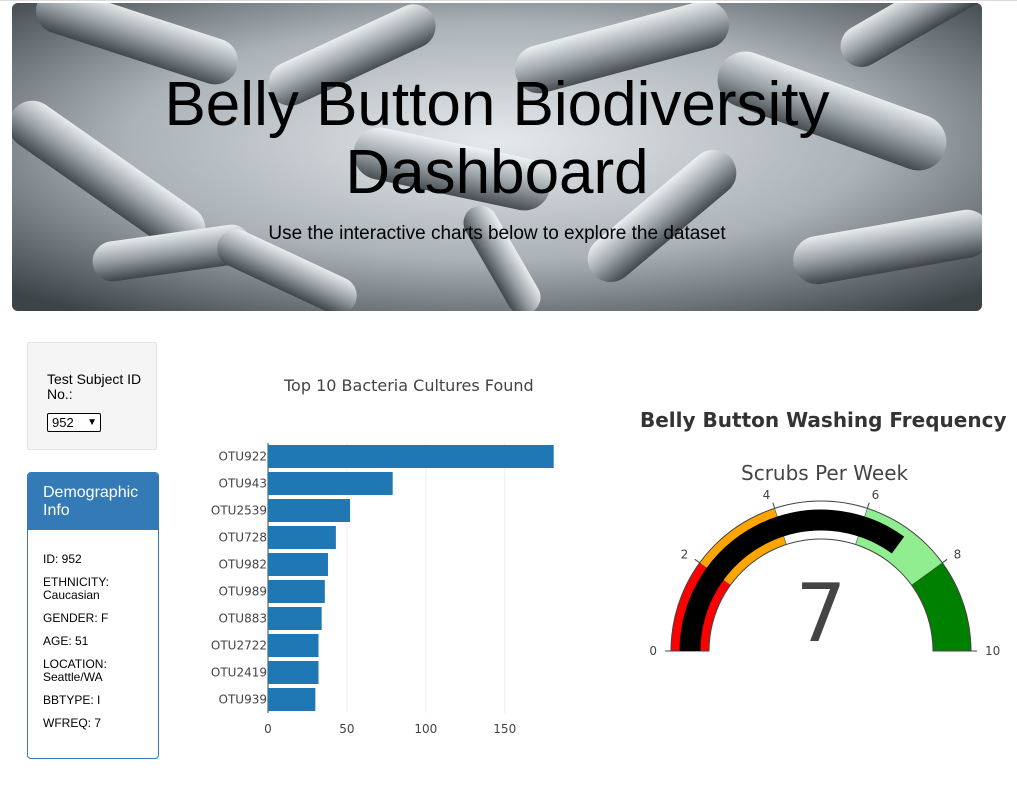  I want to click on demographic-line: AGE: 51, so click(66, 641).